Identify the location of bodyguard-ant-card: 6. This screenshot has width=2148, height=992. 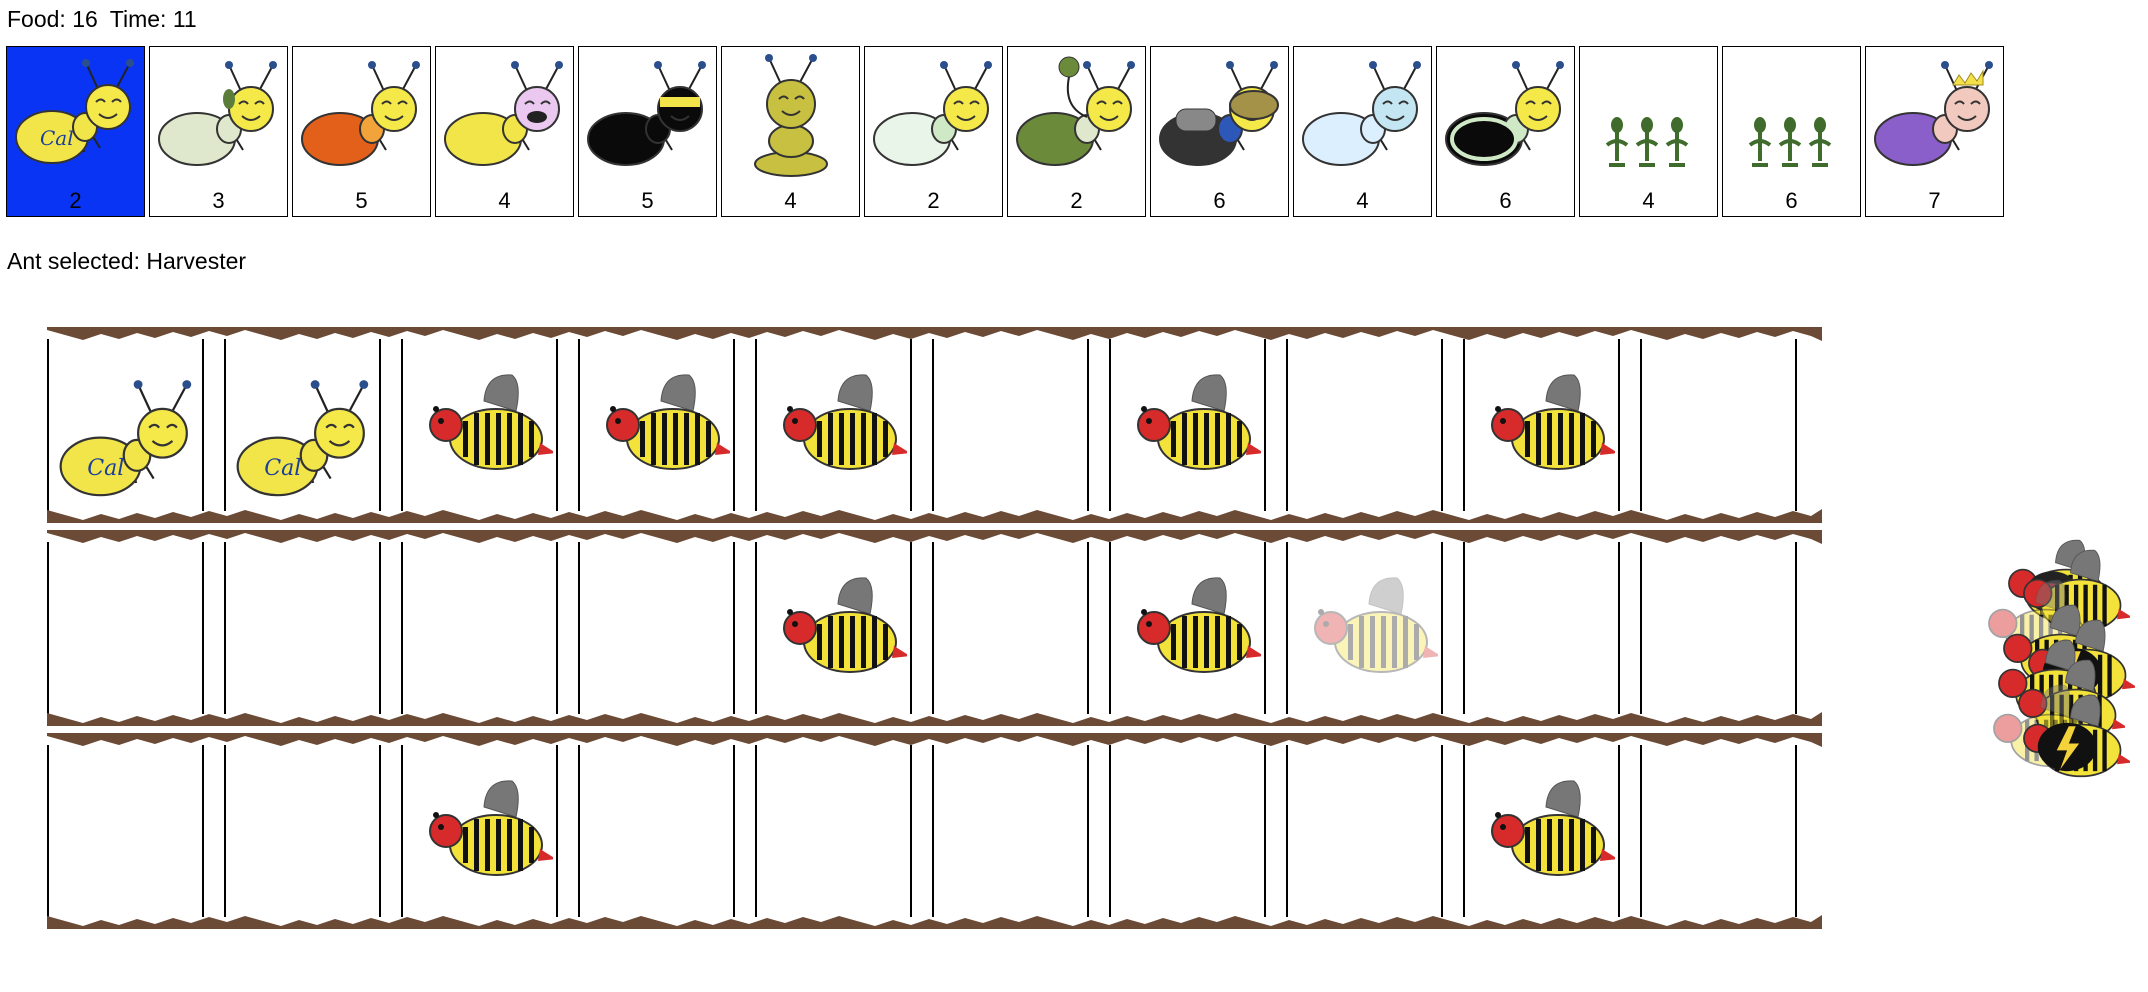
(1219, 131).